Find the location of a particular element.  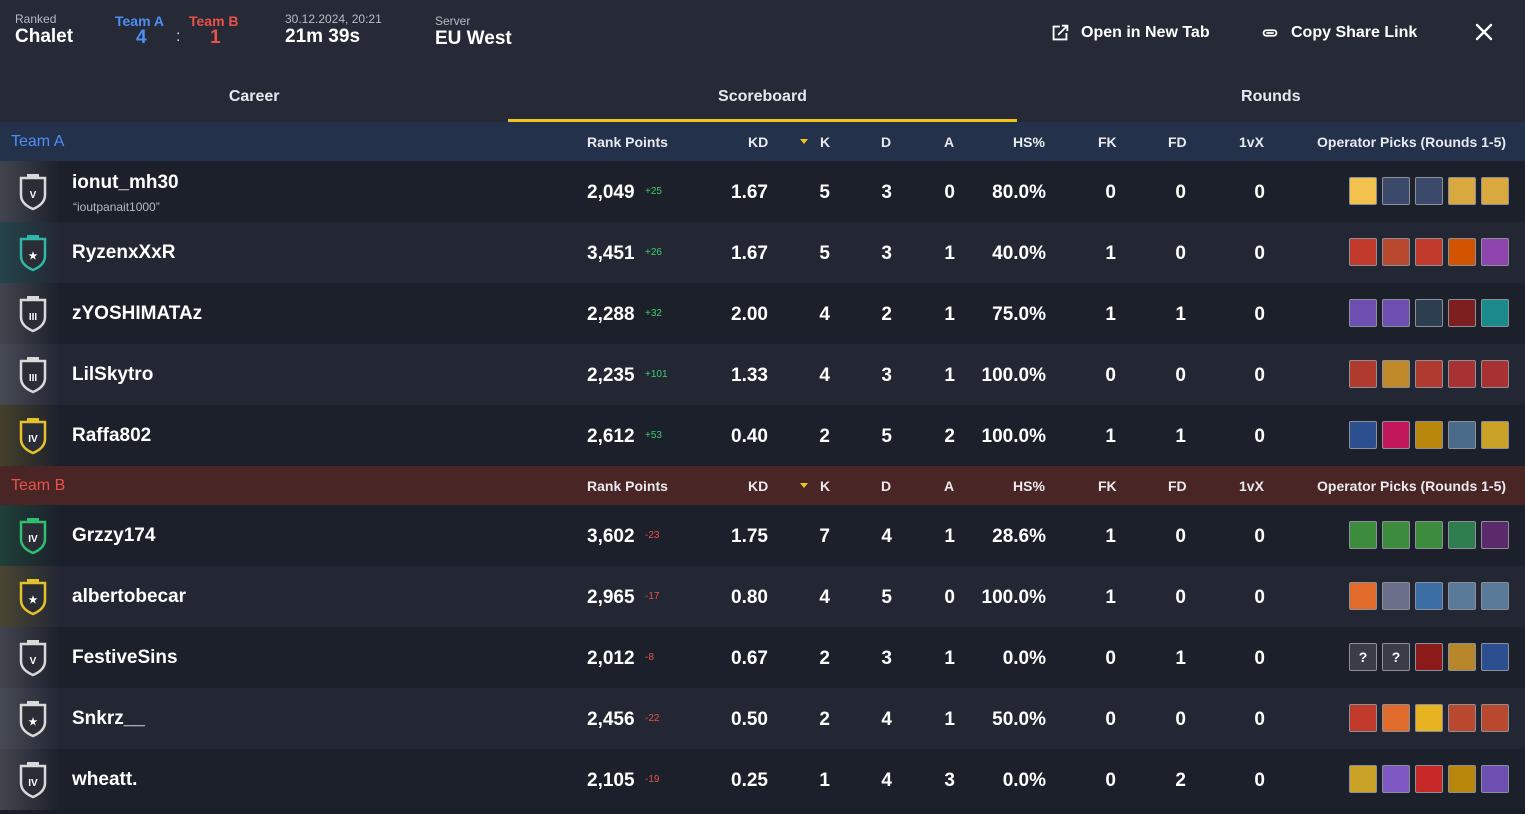

player-name: zYOSHIMATAz is located at coordinates (137, 313).